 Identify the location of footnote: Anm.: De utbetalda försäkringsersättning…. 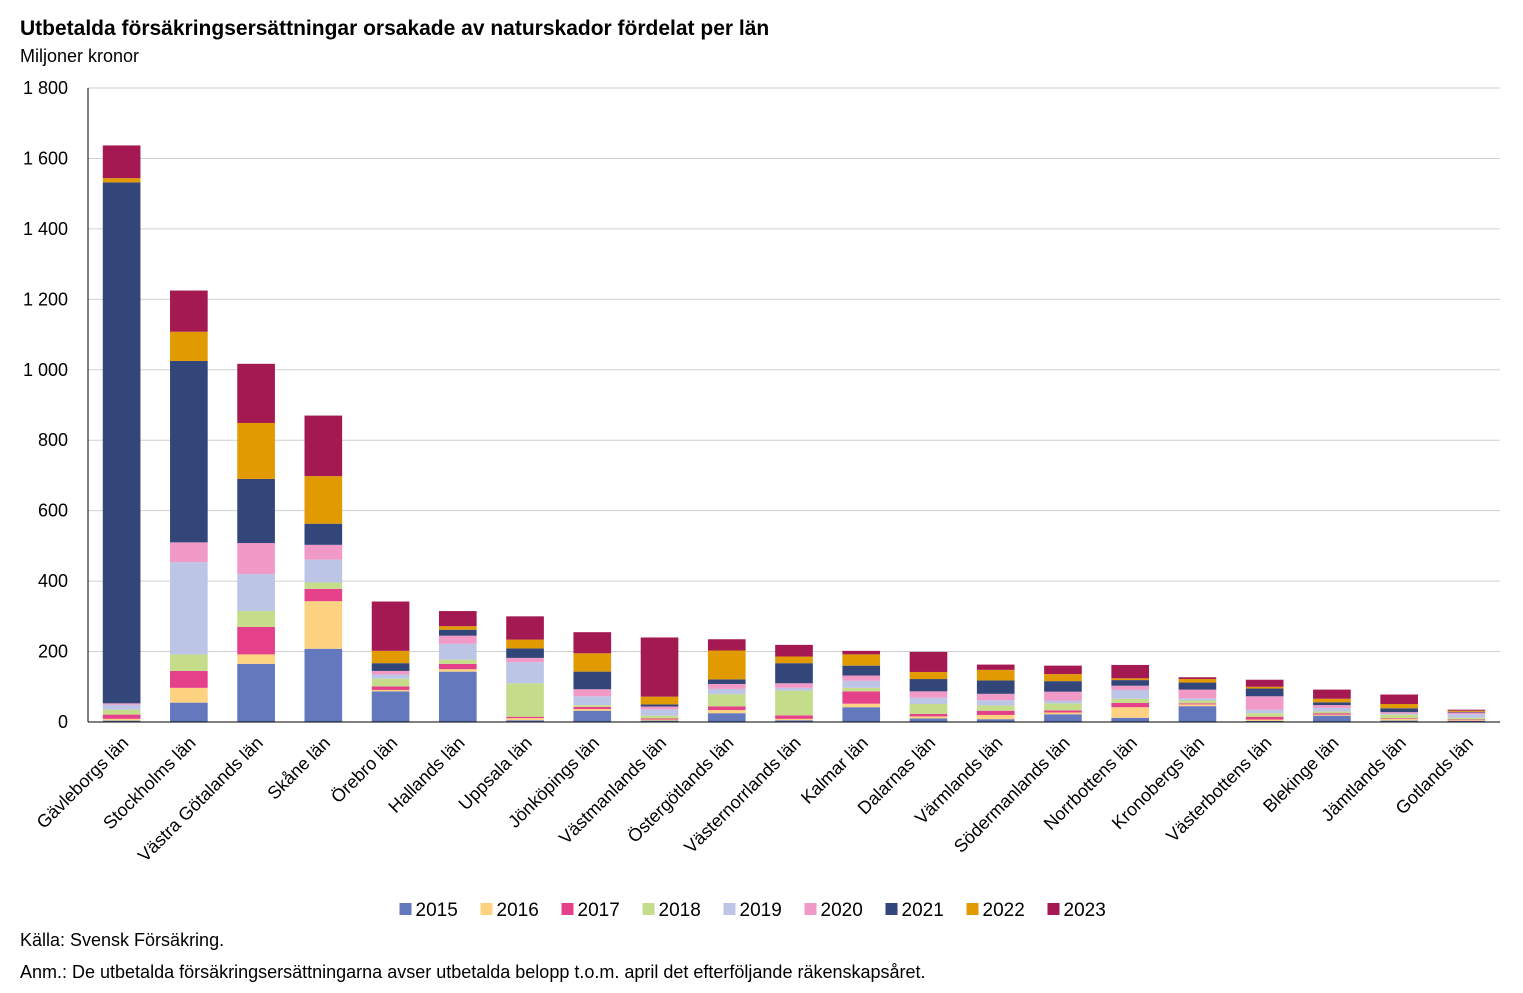
(473, 972).